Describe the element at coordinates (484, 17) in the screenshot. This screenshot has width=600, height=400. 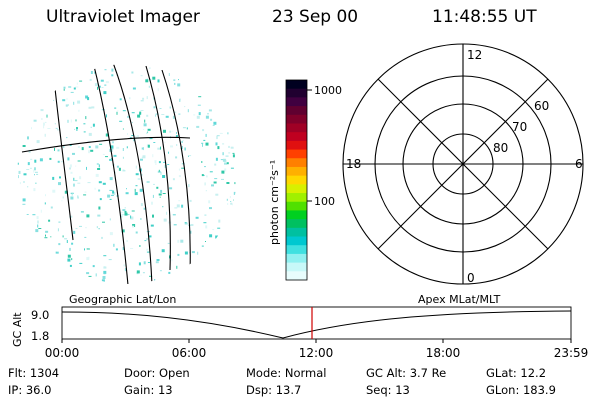
I see `header-time: 11:48:55 UT` at that location.